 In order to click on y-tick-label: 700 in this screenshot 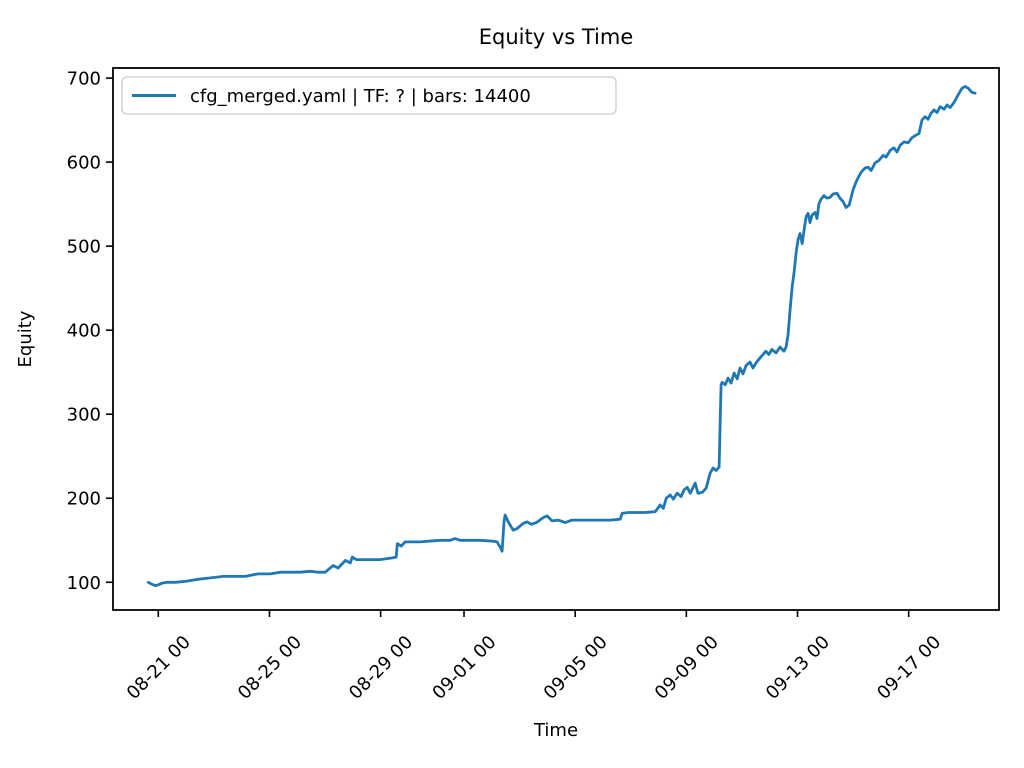, I will do `click(84, 79)`.